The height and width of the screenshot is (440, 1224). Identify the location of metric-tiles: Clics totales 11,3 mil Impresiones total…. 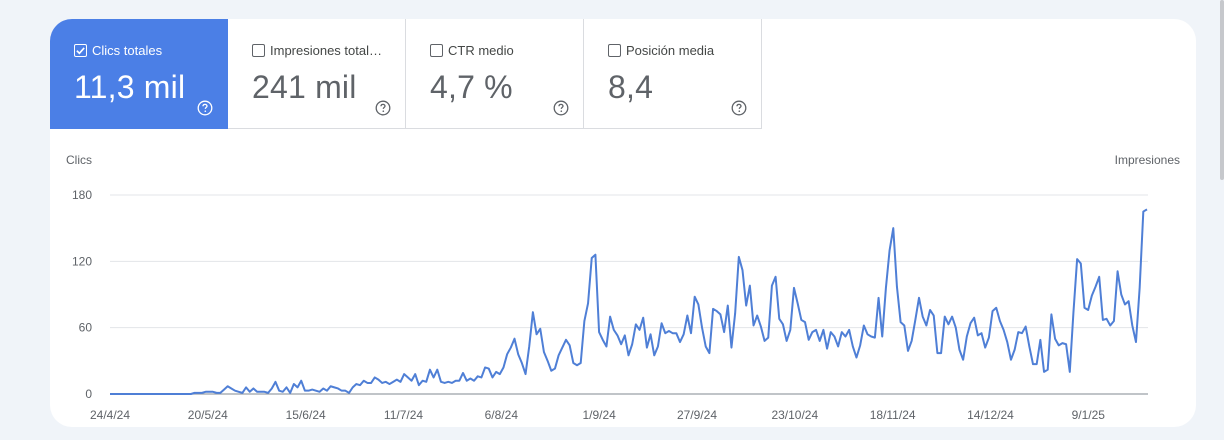
(406, 74).